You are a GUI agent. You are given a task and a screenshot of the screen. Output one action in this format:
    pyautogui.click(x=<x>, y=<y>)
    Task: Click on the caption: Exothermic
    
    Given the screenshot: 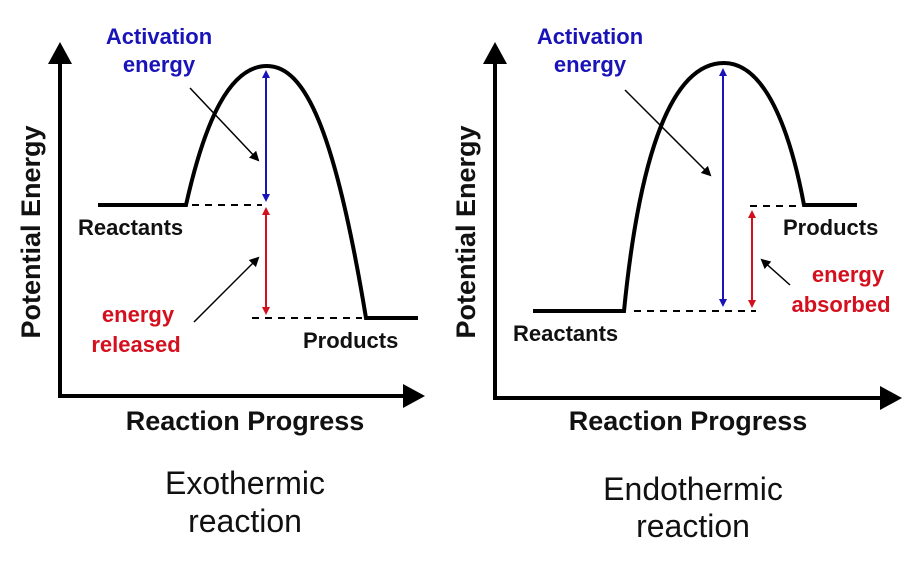 What is the action you would take?
    pyautogui.click(x=245, y=483)
    